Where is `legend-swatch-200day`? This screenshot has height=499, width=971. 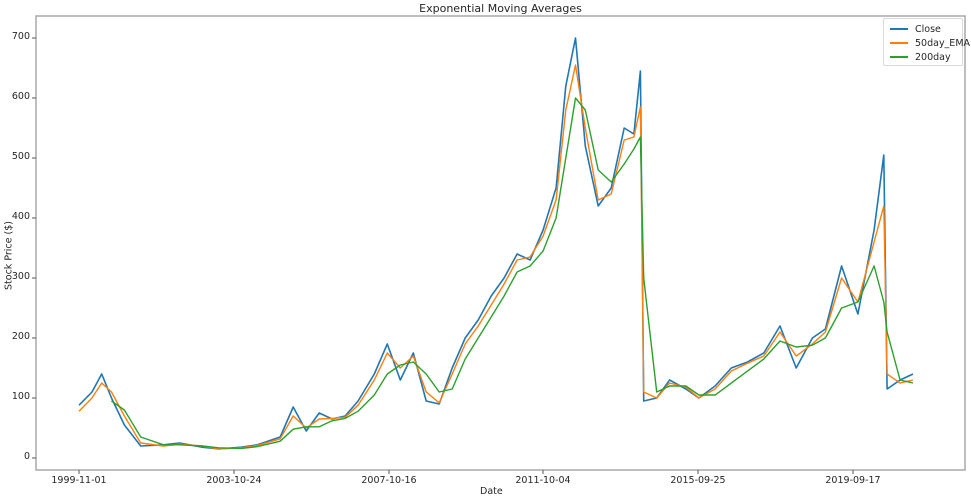 legend-swatch-200day is located at coordinates (899, 57).